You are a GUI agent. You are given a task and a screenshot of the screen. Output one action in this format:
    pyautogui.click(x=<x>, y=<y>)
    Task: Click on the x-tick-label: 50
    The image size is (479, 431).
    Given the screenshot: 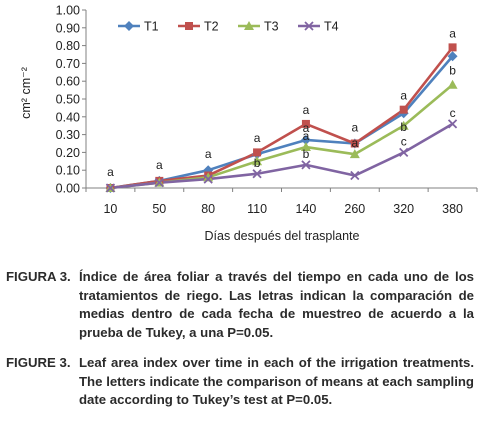 What is the action you would take?
    pyautogui.click(x=159, y=209)
    